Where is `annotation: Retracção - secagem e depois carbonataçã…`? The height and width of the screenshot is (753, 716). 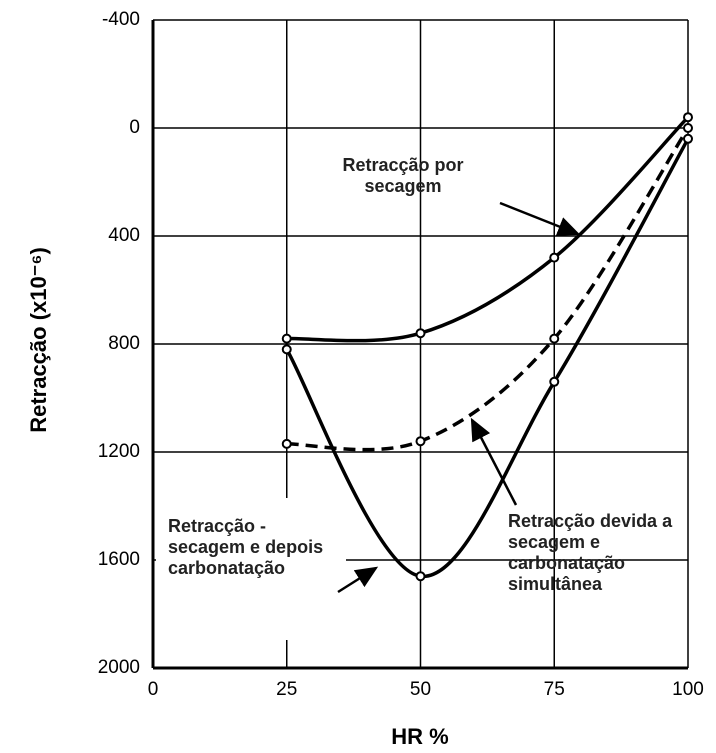 annotation: Retracção - secagem e depois carbonataçã… is located at coordinates (246, 547).